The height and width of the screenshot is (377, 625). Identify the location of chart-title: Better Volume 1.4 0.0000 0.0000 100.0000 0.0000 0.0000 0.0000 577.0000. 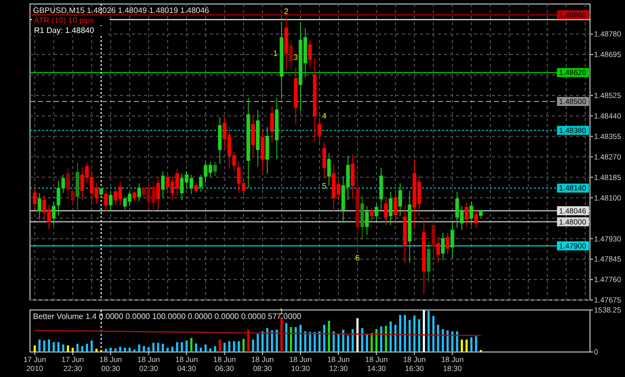
(167, 316).